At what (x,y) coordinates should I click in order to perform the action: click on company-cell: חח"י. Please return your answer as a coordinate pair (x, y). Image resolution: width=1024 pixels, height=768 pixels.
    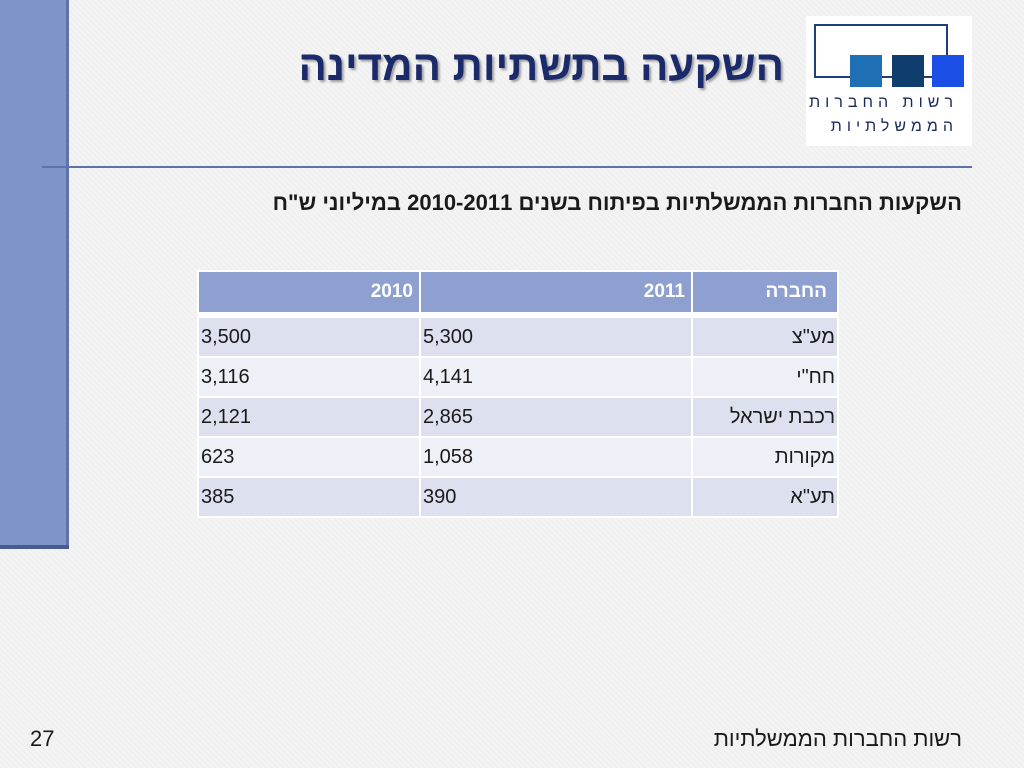
    Looking at the image, I should click on (765, 377).